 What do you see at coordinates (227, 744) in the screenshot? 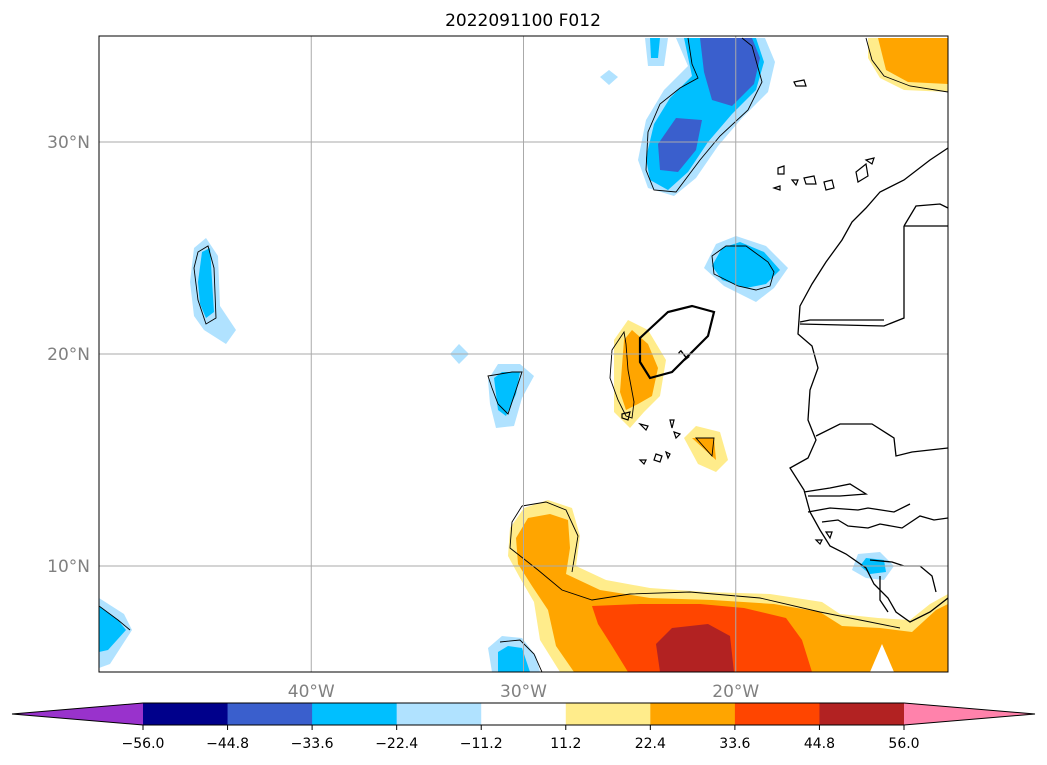
I see `colorbar-tick-label: −44.8` at bounding box center [227, 744].